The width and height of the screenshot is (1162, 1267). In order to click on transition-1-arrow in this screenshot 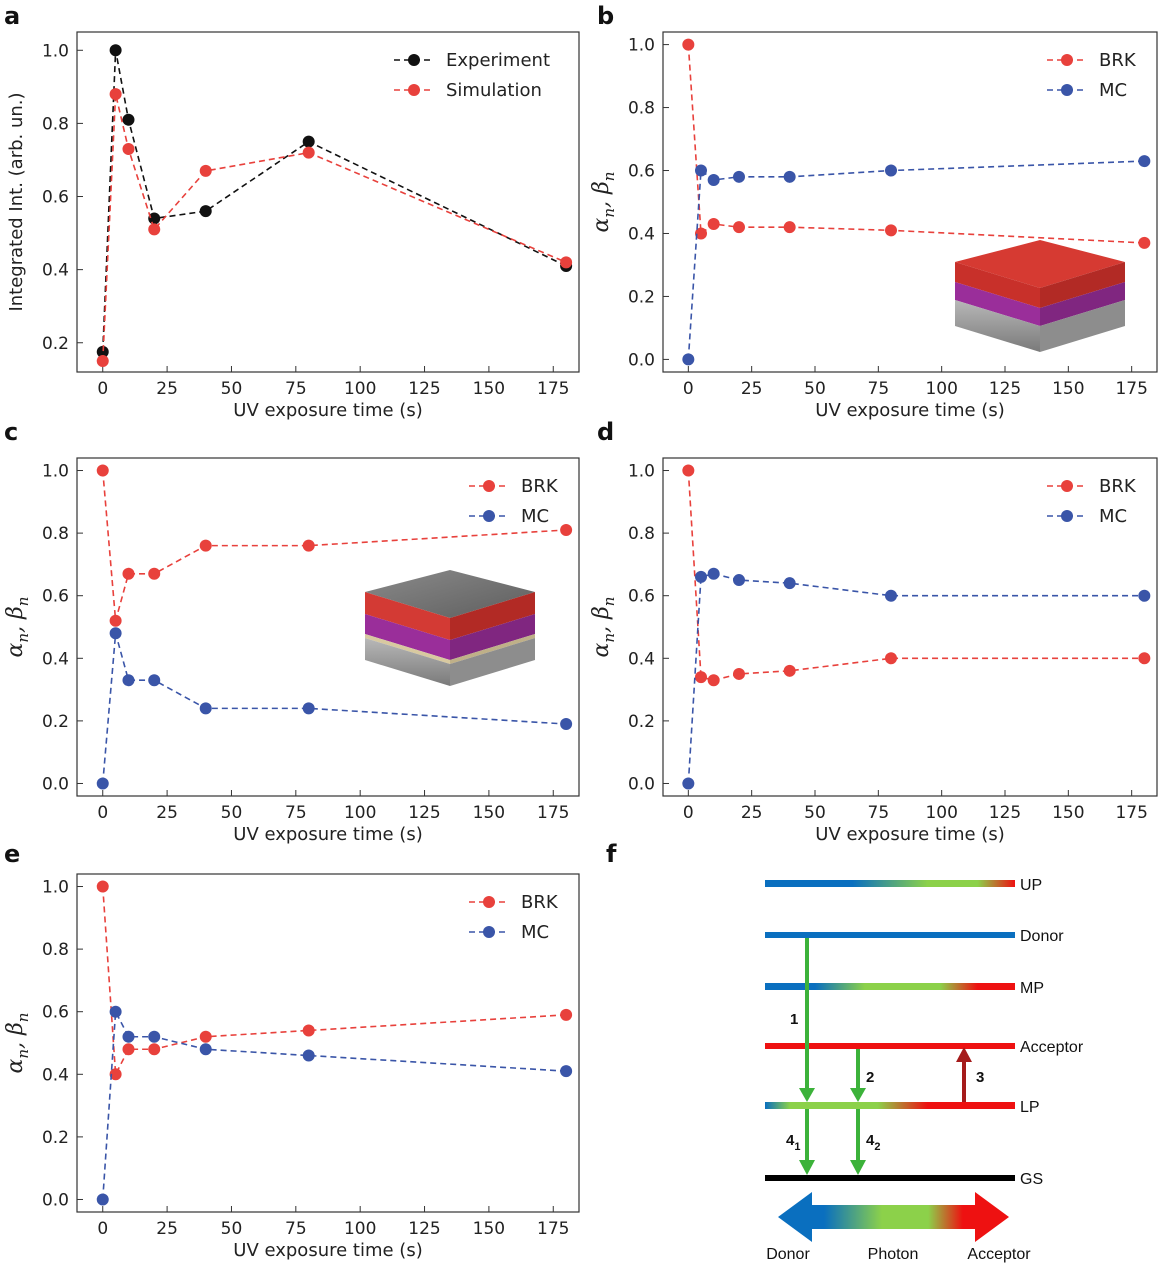, I will do `click(807, 1020)`.